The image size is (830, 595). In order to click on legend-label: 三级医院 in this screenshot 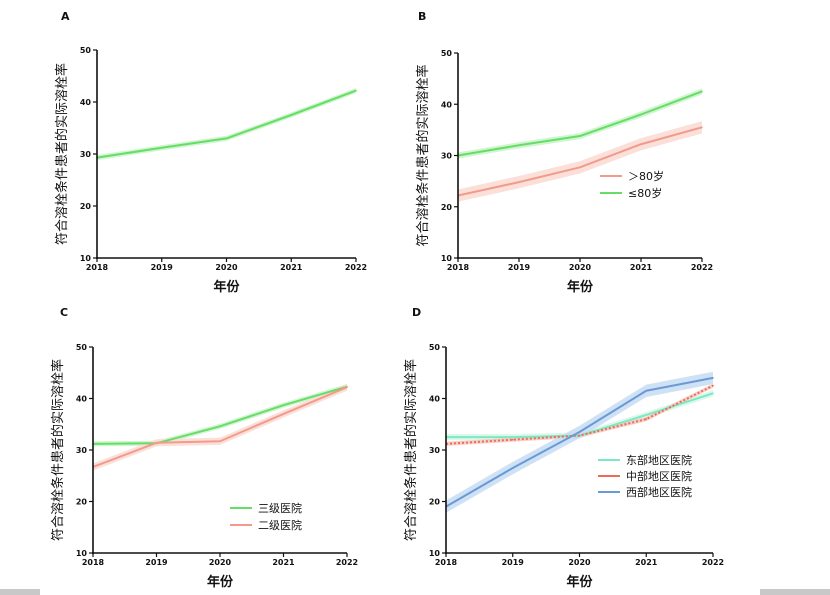, I will do `click(280, 508)`.